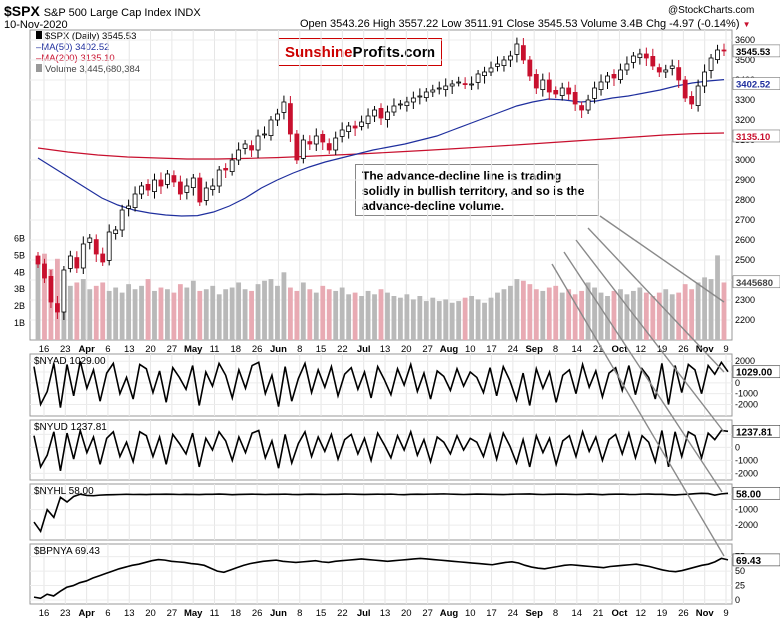  What do you see at coordinates (150, 349) in the screenshot?
I see `top-x-tick: 20` at bounding box center [150, 349].